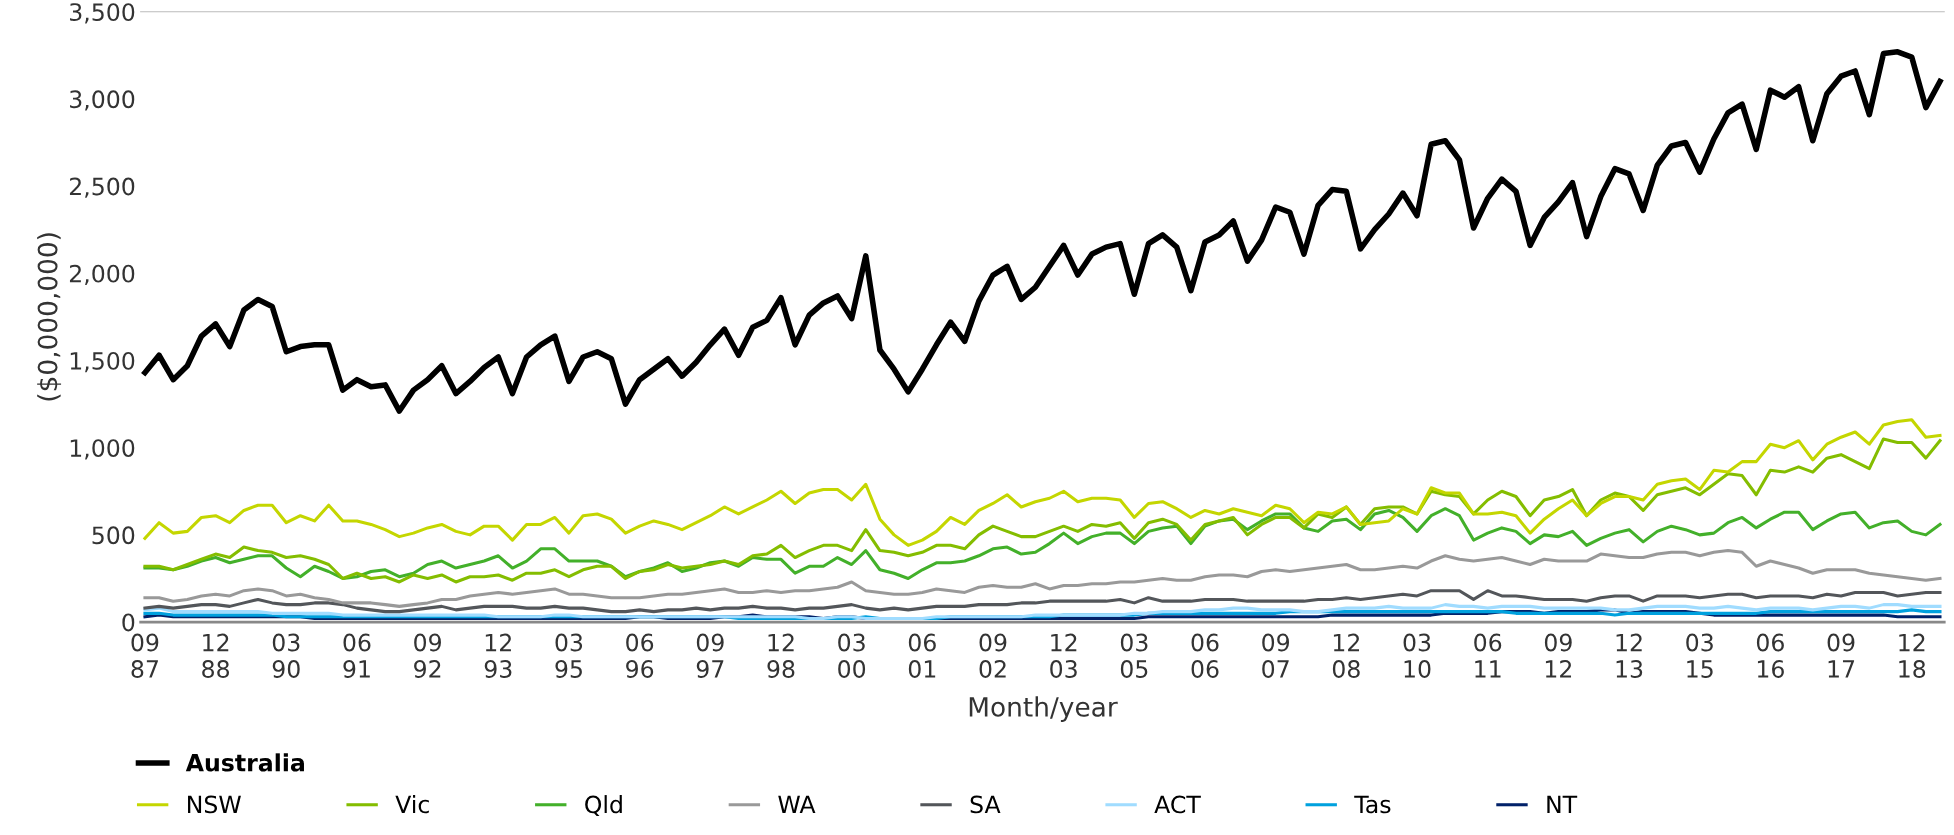 The width and height of the screenshot is (1954, 835). I want to click on y-tick-label: 3,500, so click(102, 13).